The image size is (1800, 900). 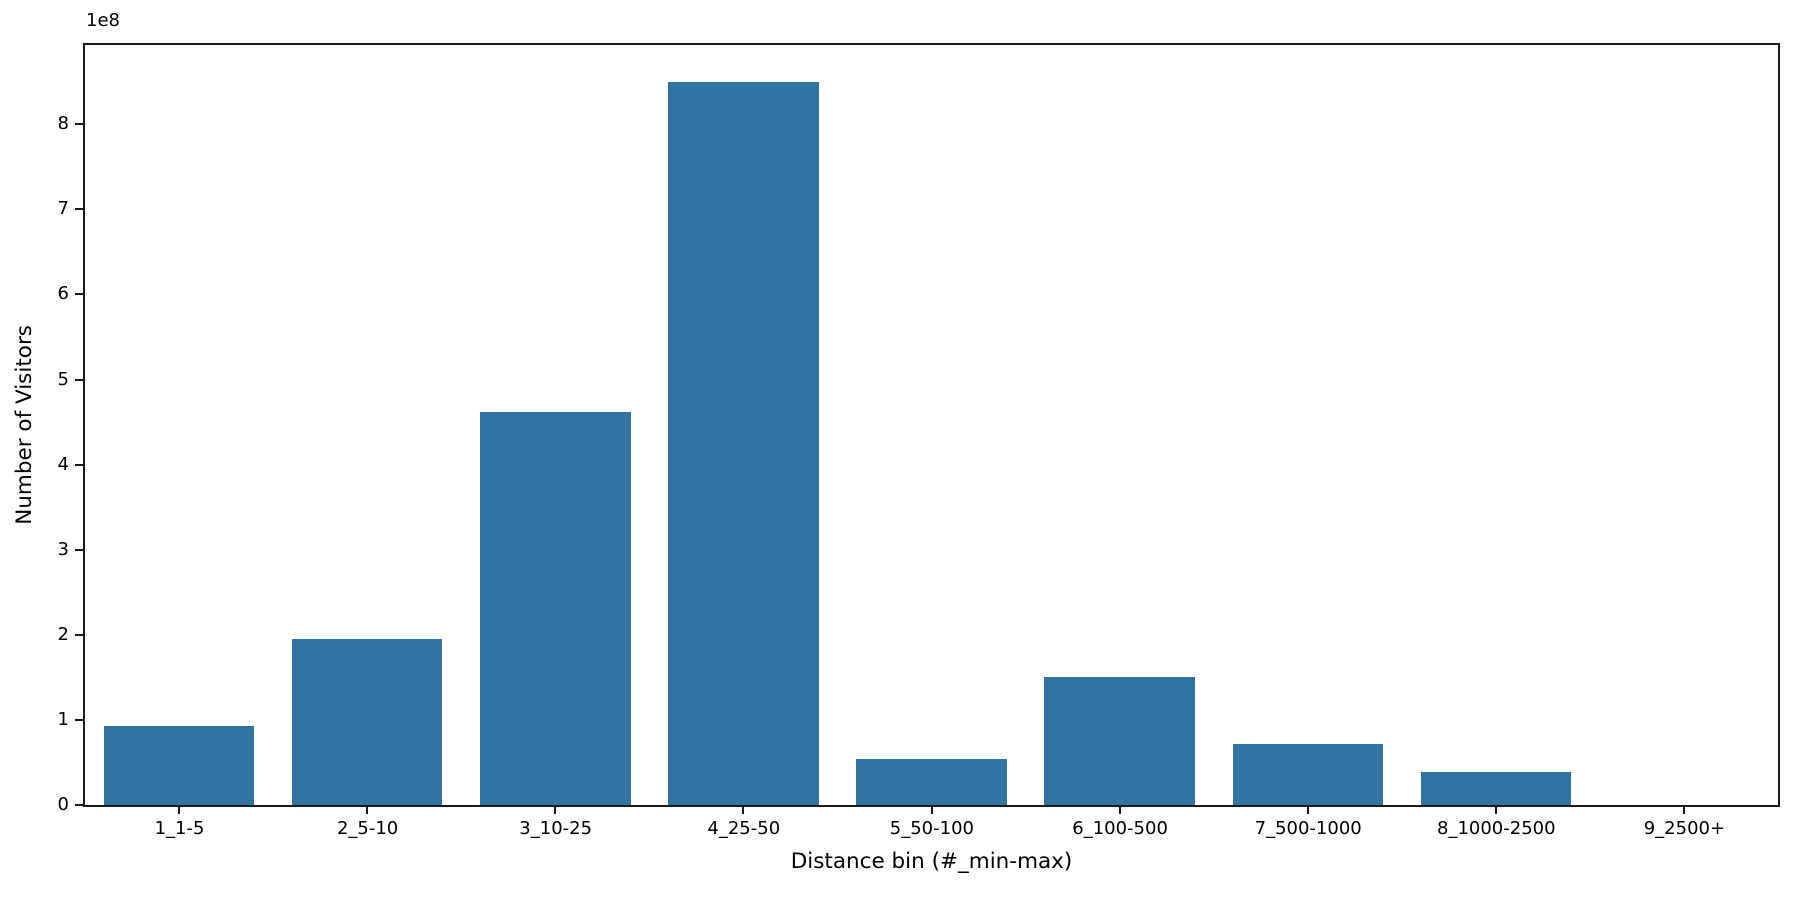 I want to click on y-tick-label-1: 1, so click(x=63, y=719).